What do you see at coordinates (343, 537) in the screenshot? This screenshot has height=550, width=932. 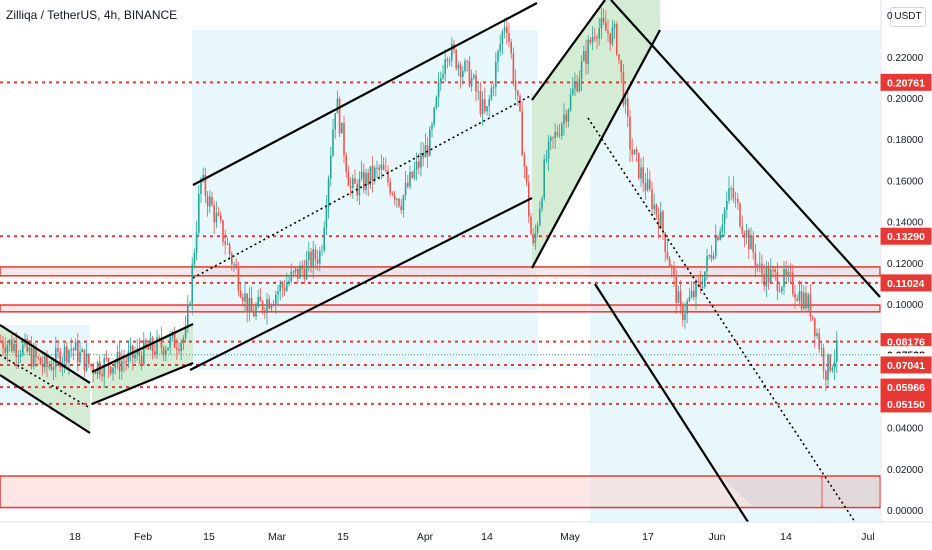 I see `x-tick-label: 15` at bounding box center [343, 537].